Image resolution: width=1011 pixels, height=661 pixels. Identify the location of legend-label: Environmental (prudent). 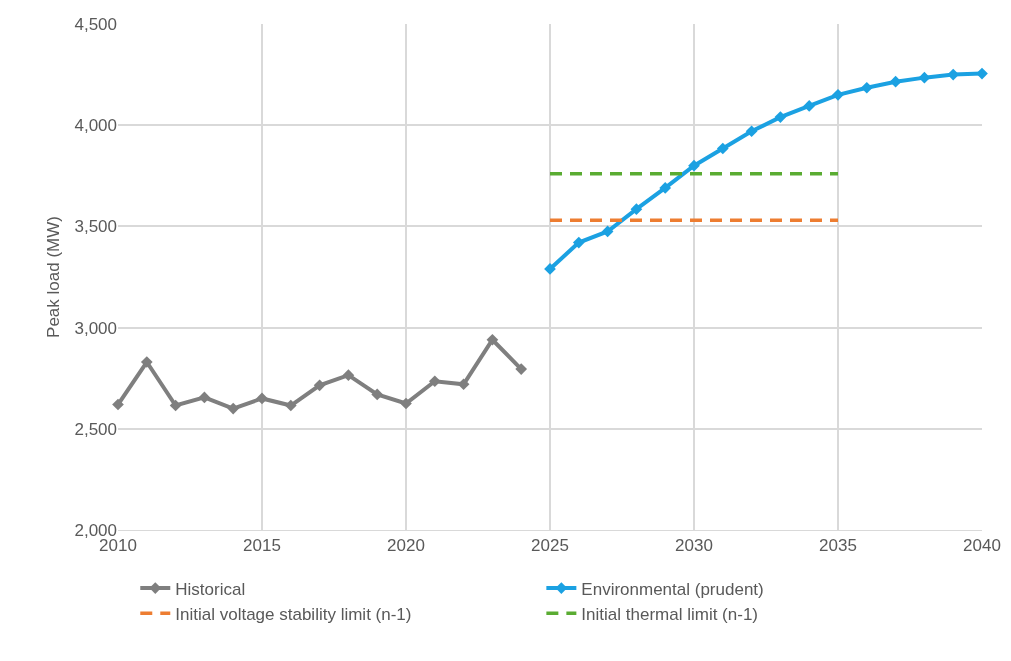
(672, 589).